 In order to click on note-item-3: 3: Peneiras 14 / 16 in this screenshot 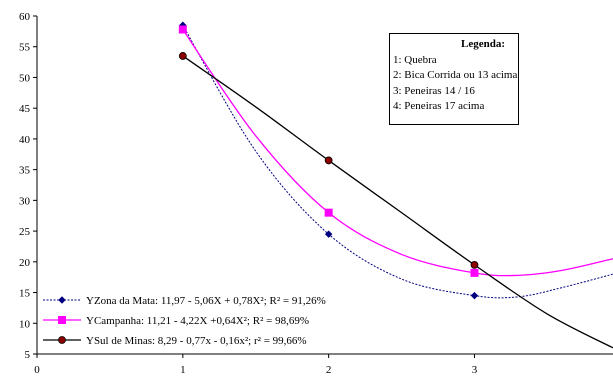, I will do `click(434, 90)`.